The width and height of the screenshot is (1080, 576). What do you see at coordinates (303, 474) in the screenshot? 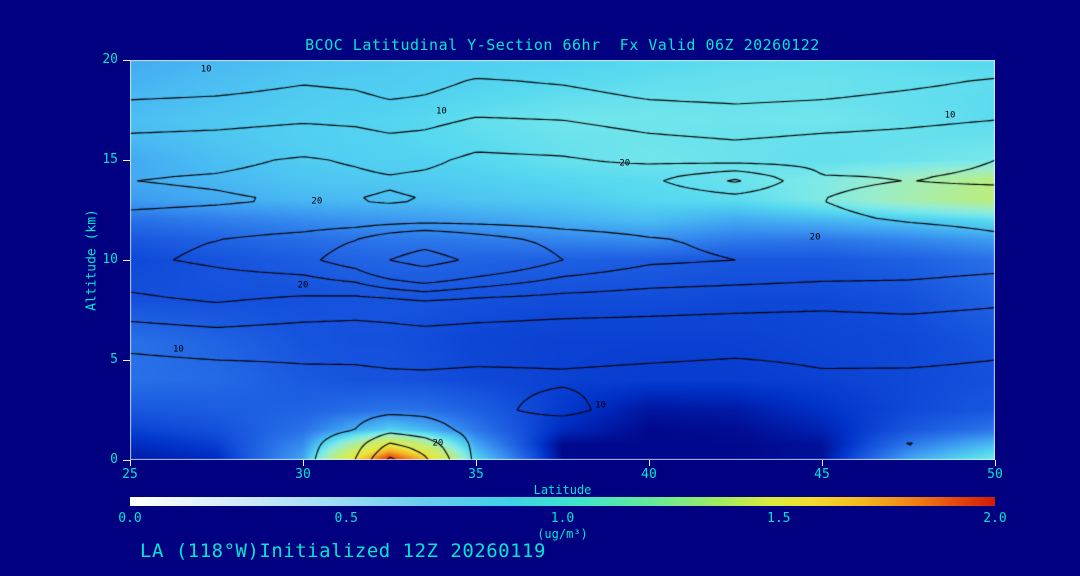
I see `x-tick-label: 30` at bounding box center [303, 474].